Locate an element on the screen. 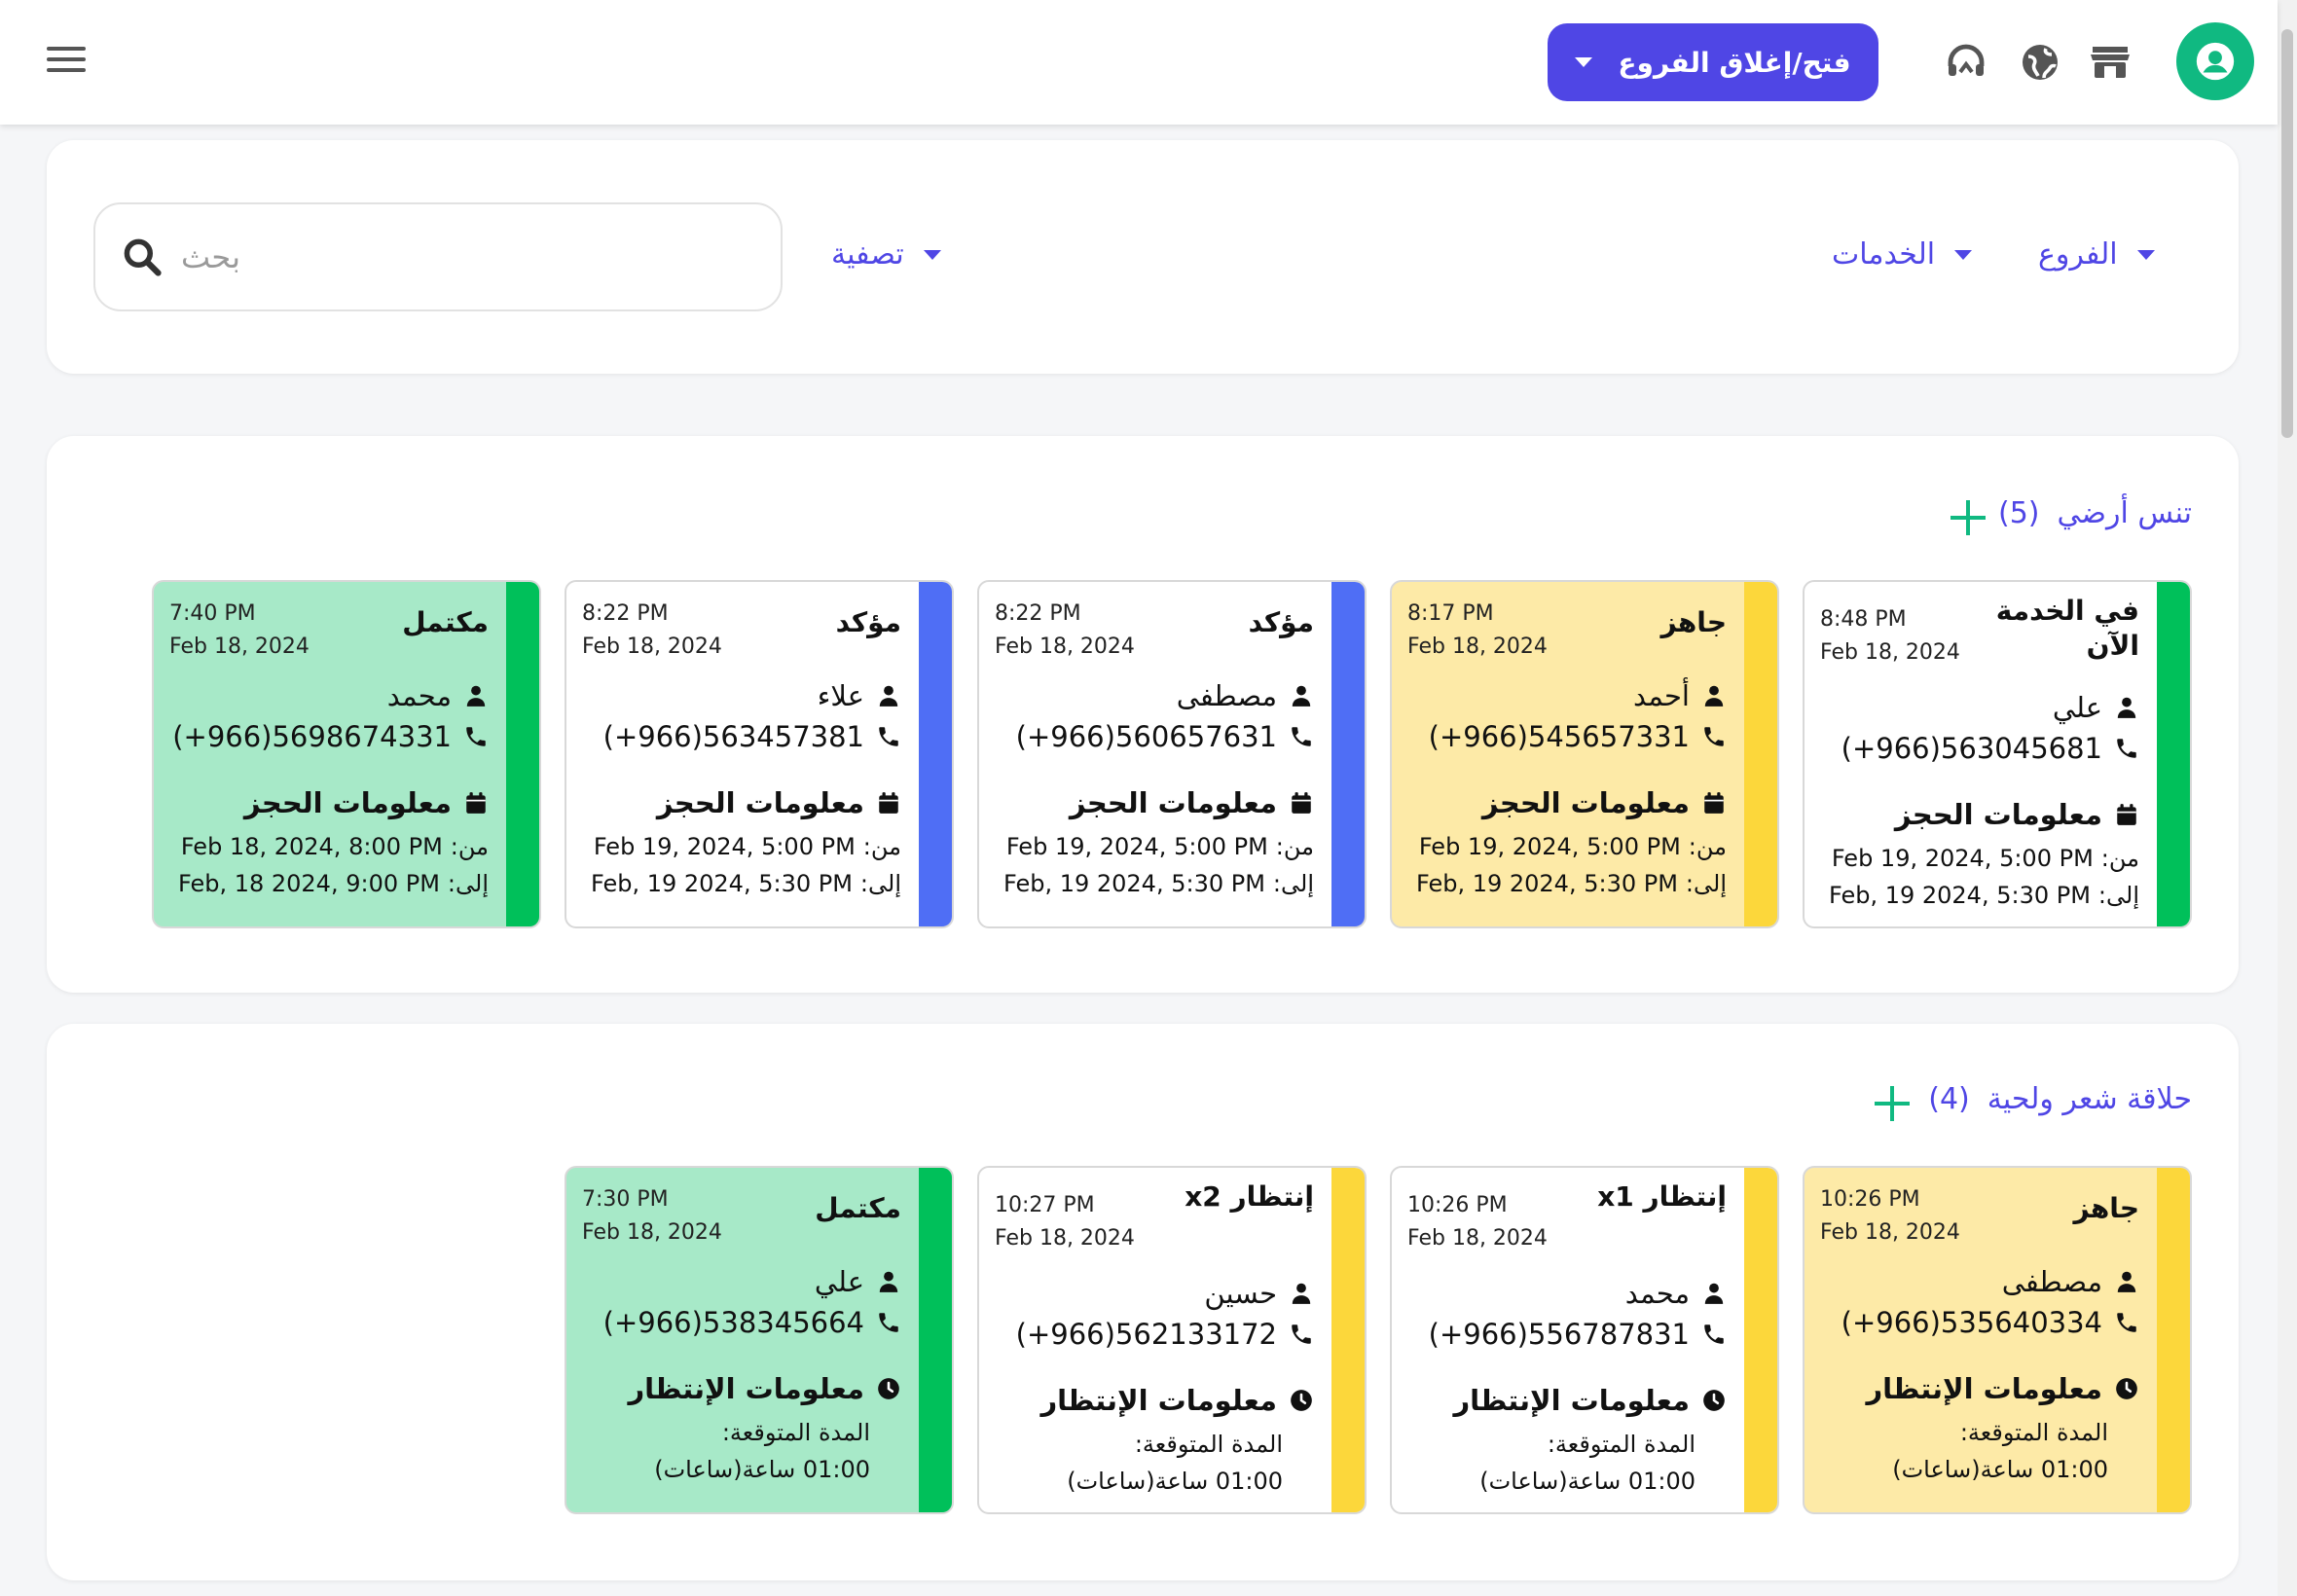 This screenshot has width=2297, height=1596. customer-name-text: علي is located at coordinates (839, 1281).